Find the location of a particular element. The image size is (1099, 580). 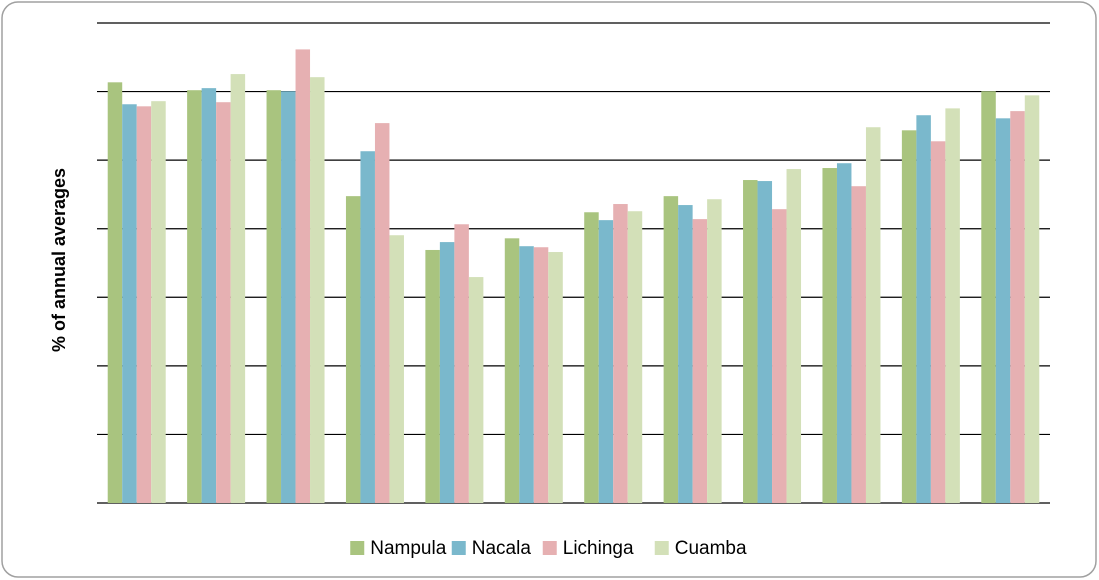

legend-label: Cuamba is located at coordinates (711, 548).